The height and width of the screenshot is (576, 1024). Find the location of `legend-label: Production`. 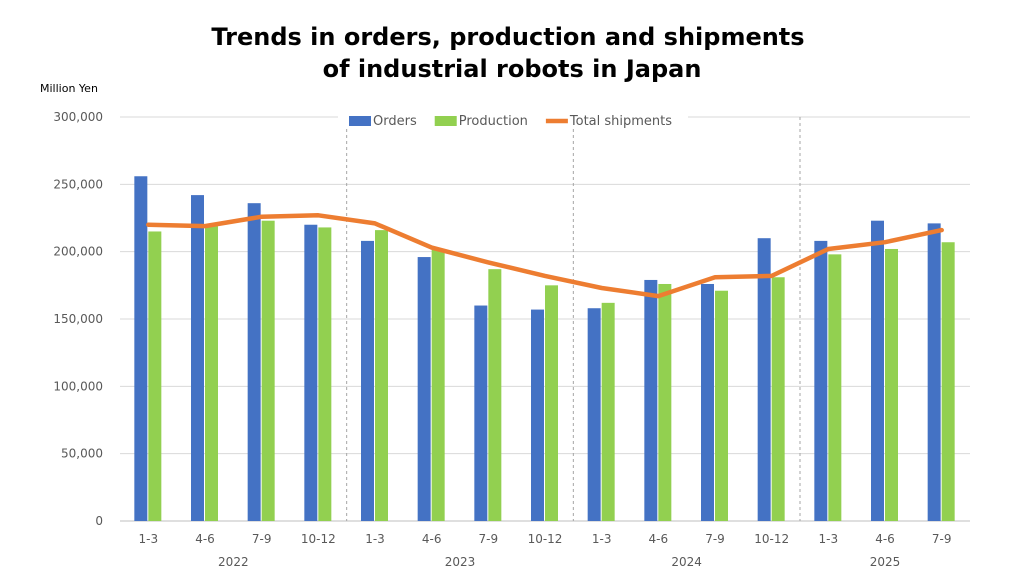

legend-label: Production is located at coordinates (493, 121).